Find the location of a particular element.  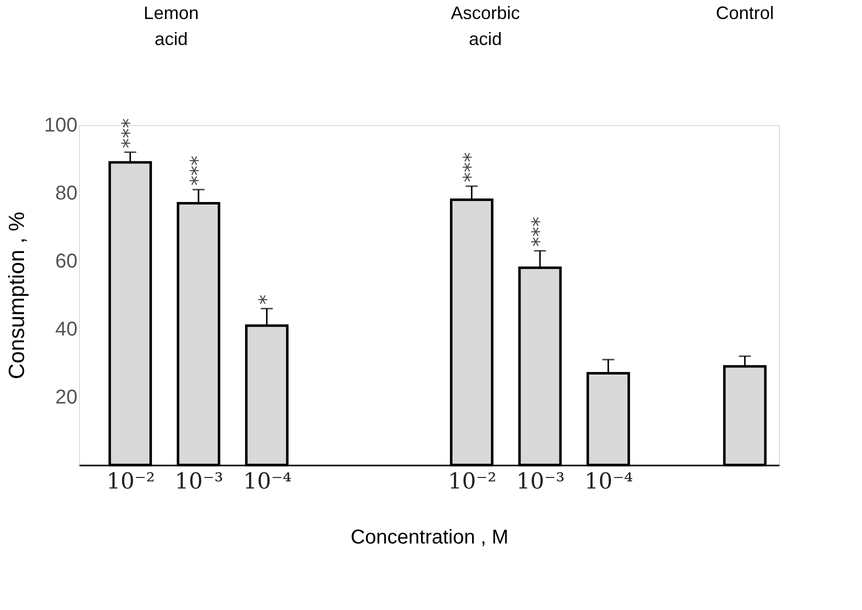

y-tick-label: 80 is located at coordinates (66, 193).